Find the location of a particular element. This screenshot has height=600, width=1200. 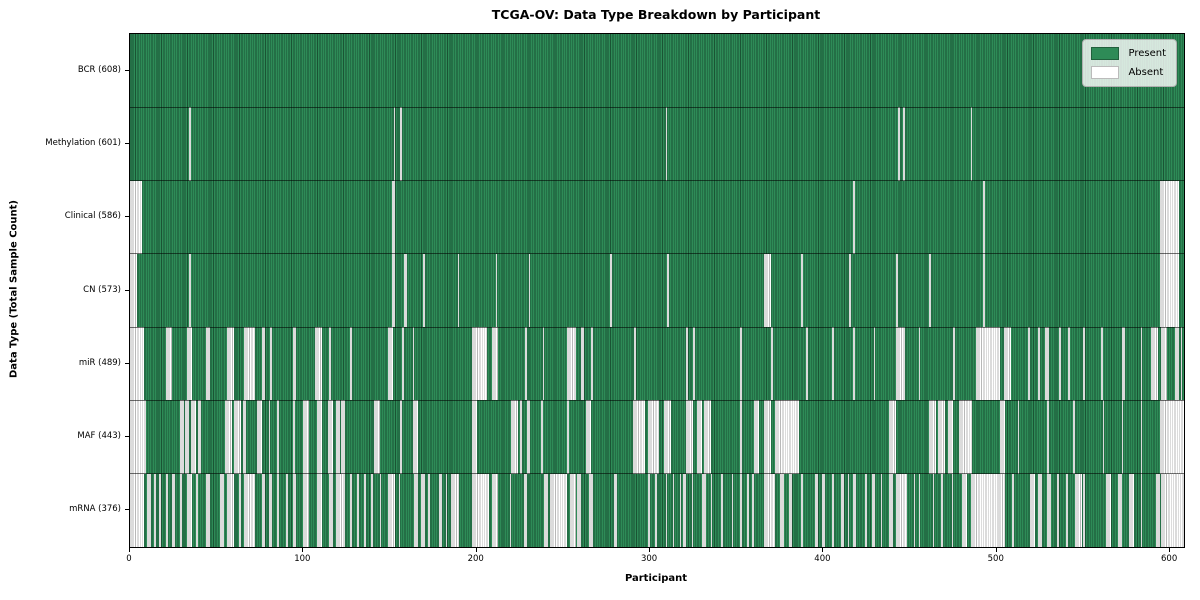

y-tick-label-CN: CN (573) is located at coordinates (102, 289).